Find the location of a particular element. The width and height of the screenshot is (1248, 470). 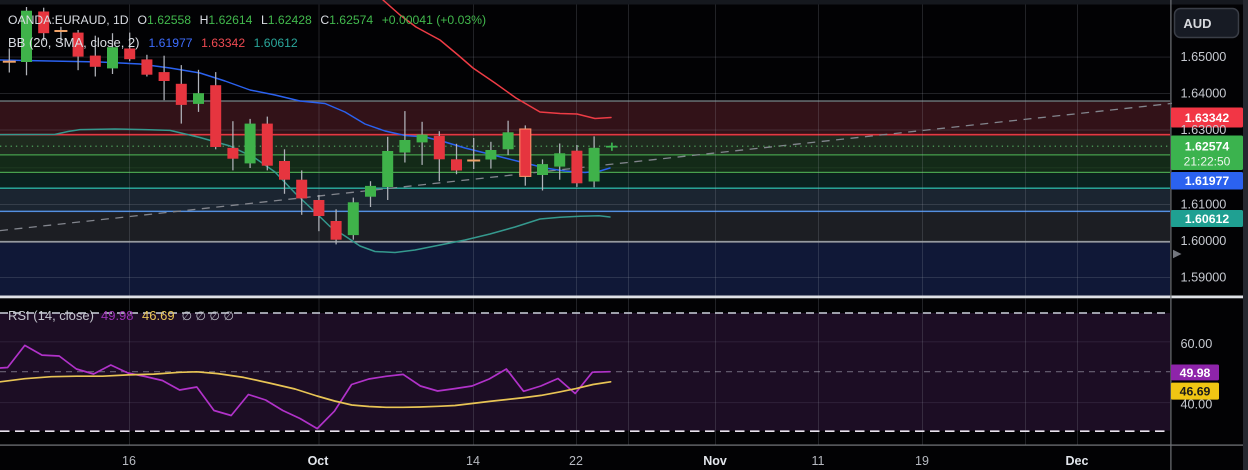

svg-text: 21:22:50 is located at coordinates (1207, 162).